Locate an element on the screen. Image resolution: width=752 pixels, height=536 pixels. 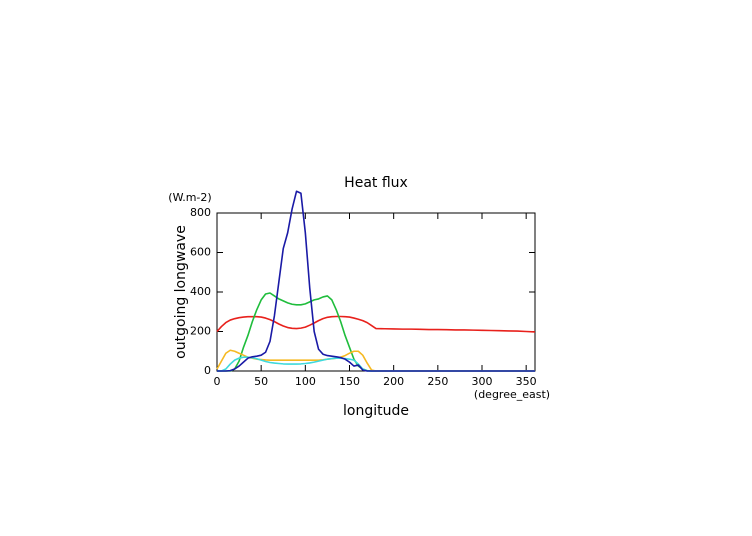
x-tick-label: 200 is located at coordinates (393, 381).